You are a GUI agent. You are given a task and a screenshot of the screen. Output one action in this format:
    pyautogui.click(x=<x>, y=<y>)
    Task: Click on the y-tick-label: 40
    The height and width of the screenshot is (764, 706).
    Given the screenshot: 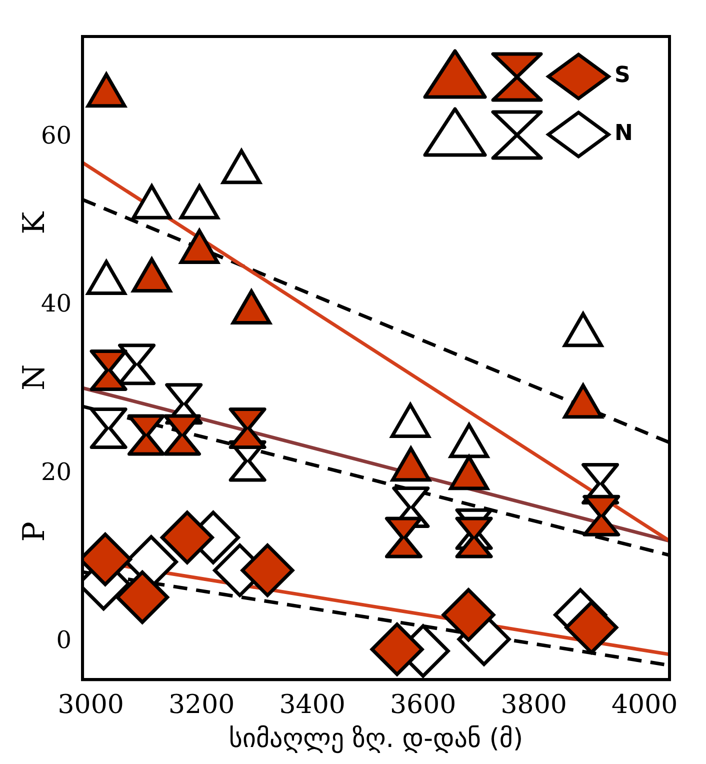 What is the action you would take?
    pyautogui.click(x=56, y=304)
    